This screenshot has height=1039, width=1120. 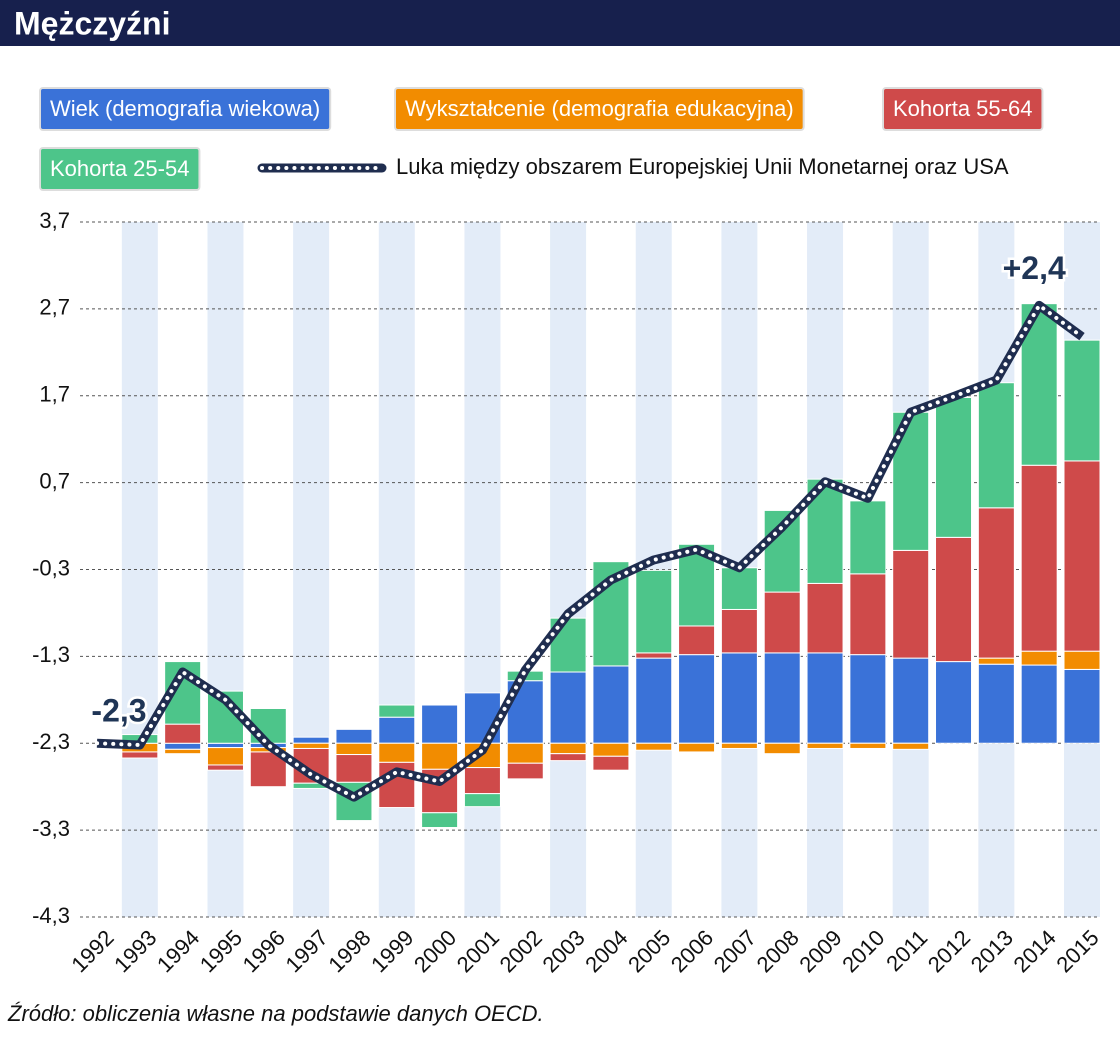 I want to click on x-tick-label: 1994, so click(x=178, y=951).